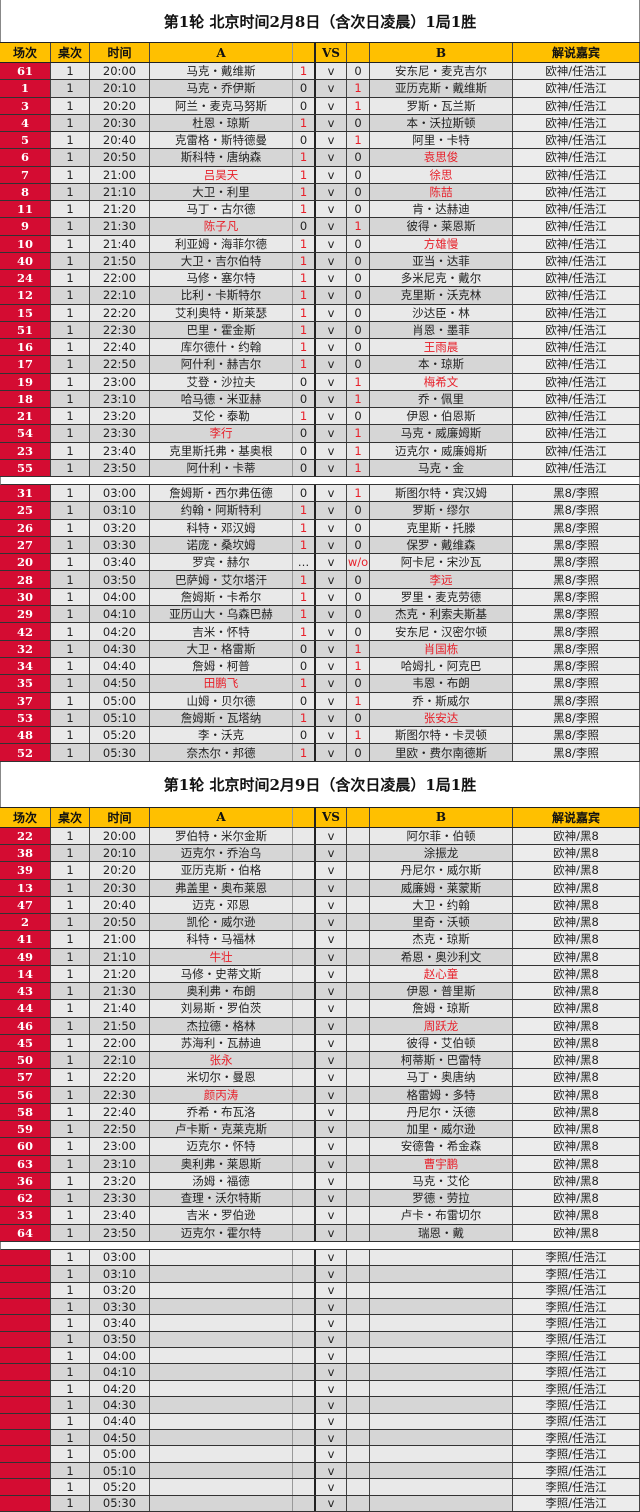  Describe the element at coordinates (25, 1180) in the screenshot. I see `match-no: 36` at that location.